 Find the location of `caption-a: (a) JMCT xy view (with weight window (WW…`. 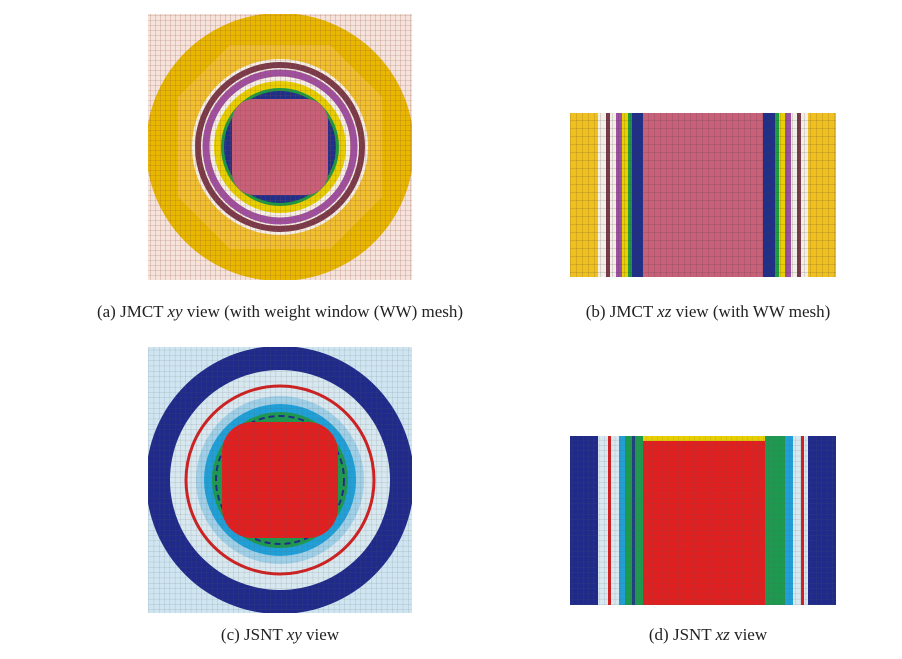

caption-a: (a) JMCT xy view (with weight window (WW… is located at coordinates (280, 312).